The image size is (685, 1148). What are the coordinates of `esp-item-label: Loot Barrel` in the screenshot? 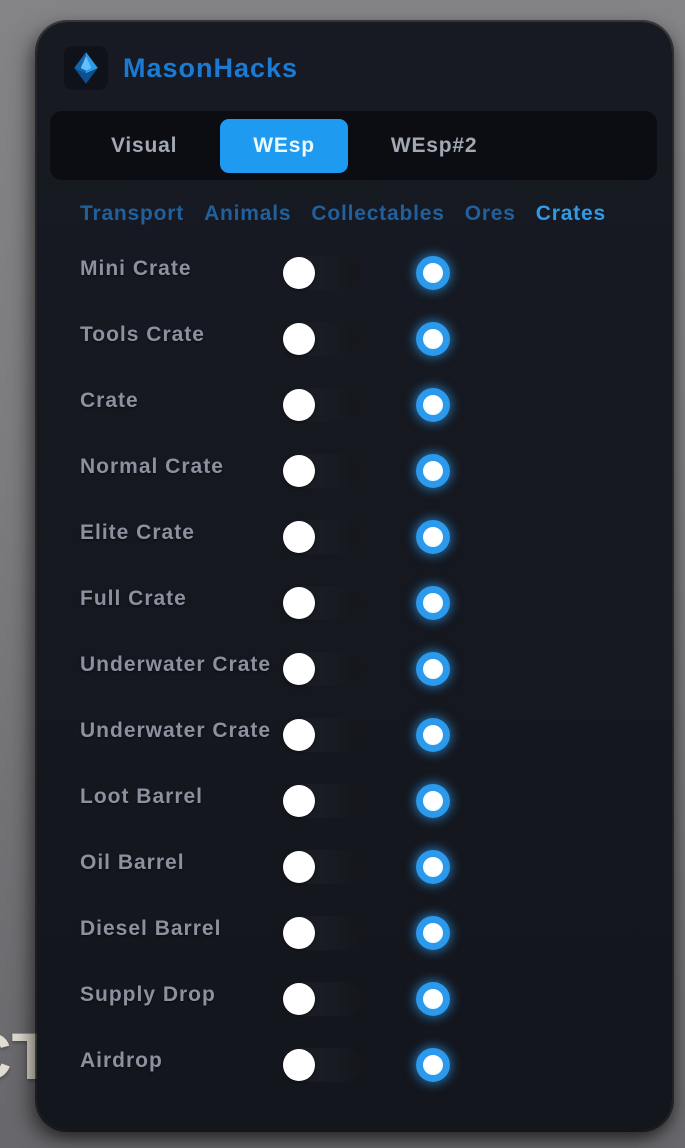 It's located at (142, 796).